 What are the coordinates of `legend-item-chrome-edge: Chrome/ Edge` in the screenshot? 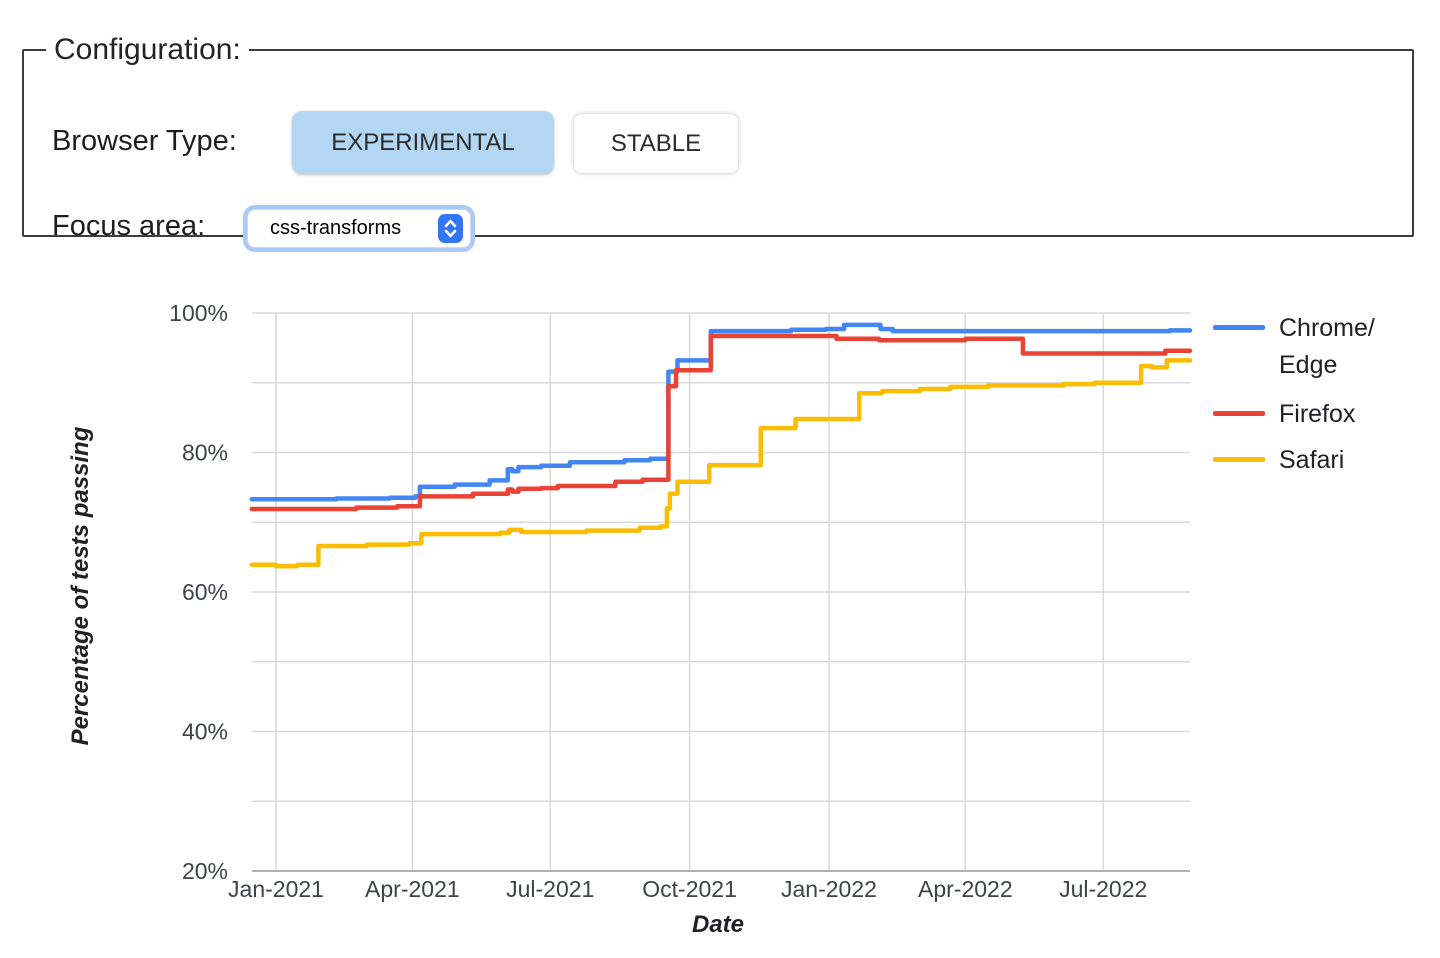 It's located at (1294, 347).